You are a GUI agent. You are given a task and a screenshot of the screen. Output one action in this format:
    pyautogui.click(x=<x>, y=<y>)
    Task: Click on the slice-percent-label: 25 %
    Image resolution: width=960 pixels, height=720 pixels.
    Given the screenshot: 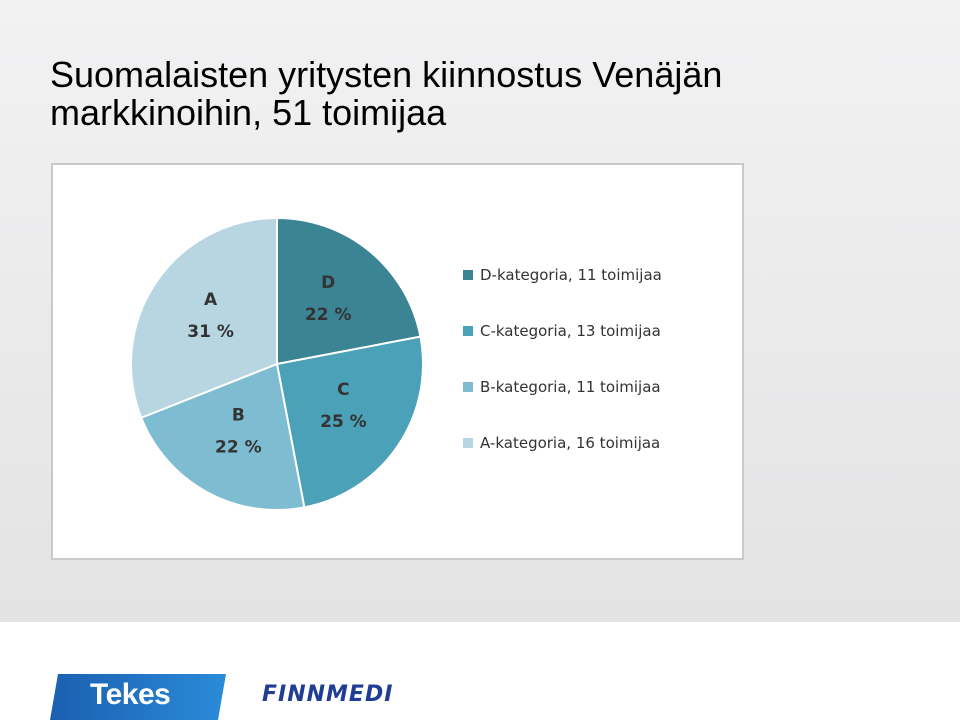 What is the action you would take?
    pyautogui.click(x=343, y=422)
    